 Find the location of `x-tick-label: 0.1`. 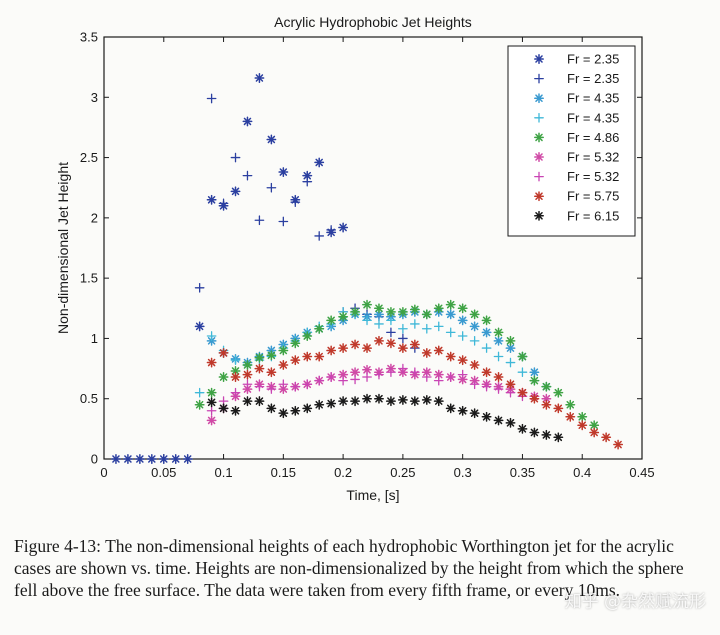

x-tick-label: 0.1 is located at coordinates (224, 472).